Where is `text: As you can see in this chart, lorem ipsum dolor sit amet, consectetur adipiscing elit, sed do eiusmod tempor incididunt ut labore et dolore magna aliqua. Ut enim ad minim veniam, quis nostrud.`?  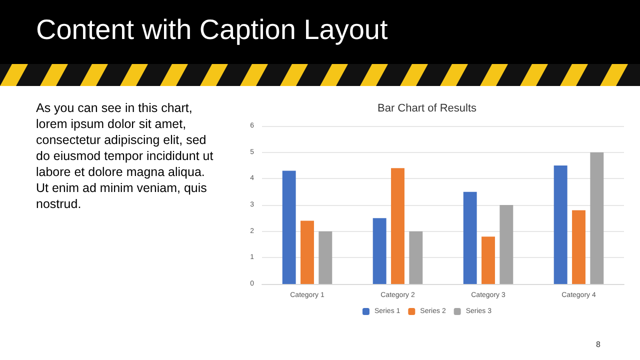
text: As you can see in this chart, lorem ipsum dolor sit amet, consectetur adipiscing elit, sed do eiusmod tempor incididunt ut labore et dolore magna aliqua. Ut enim ad minim veniam, quis nostrud. is located at coordinates (125, 156).